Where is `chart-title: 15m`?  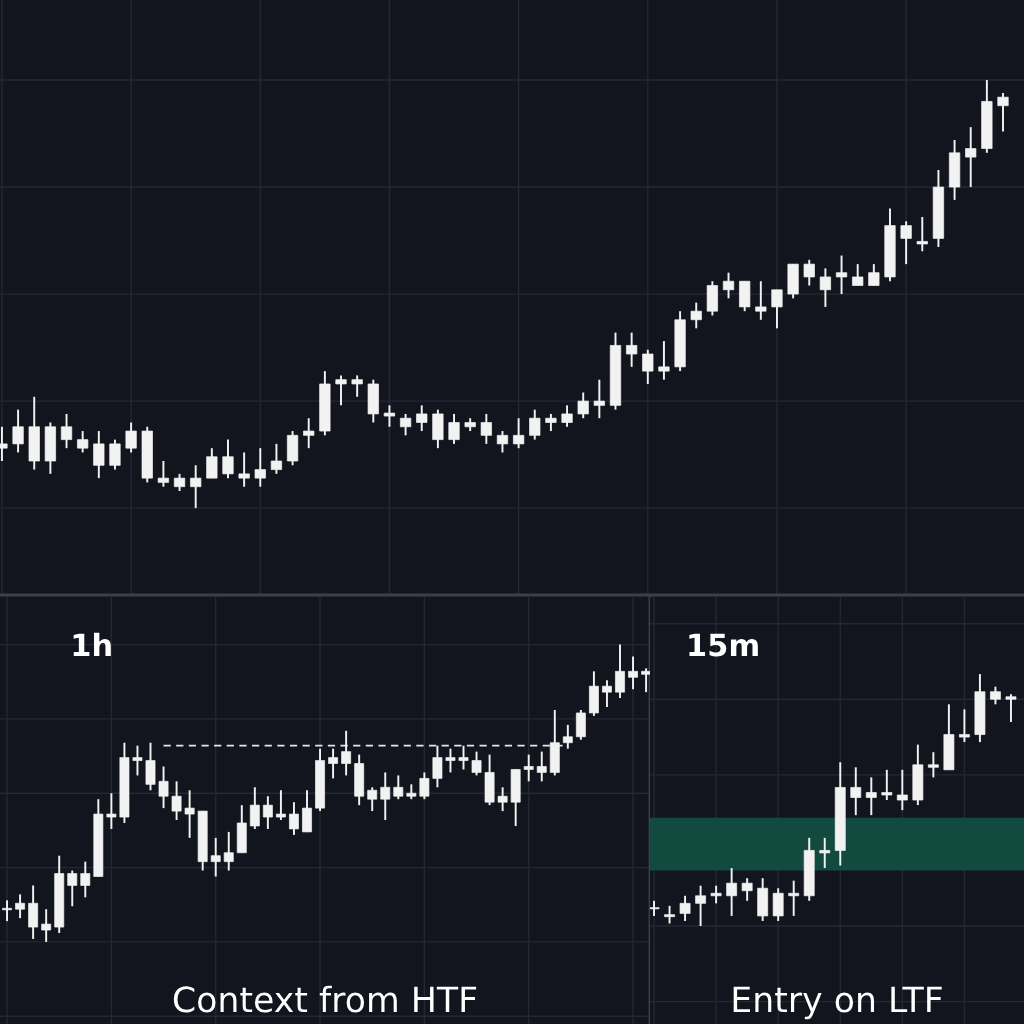
chart-title: 15m is located at coordinates (723, 645).